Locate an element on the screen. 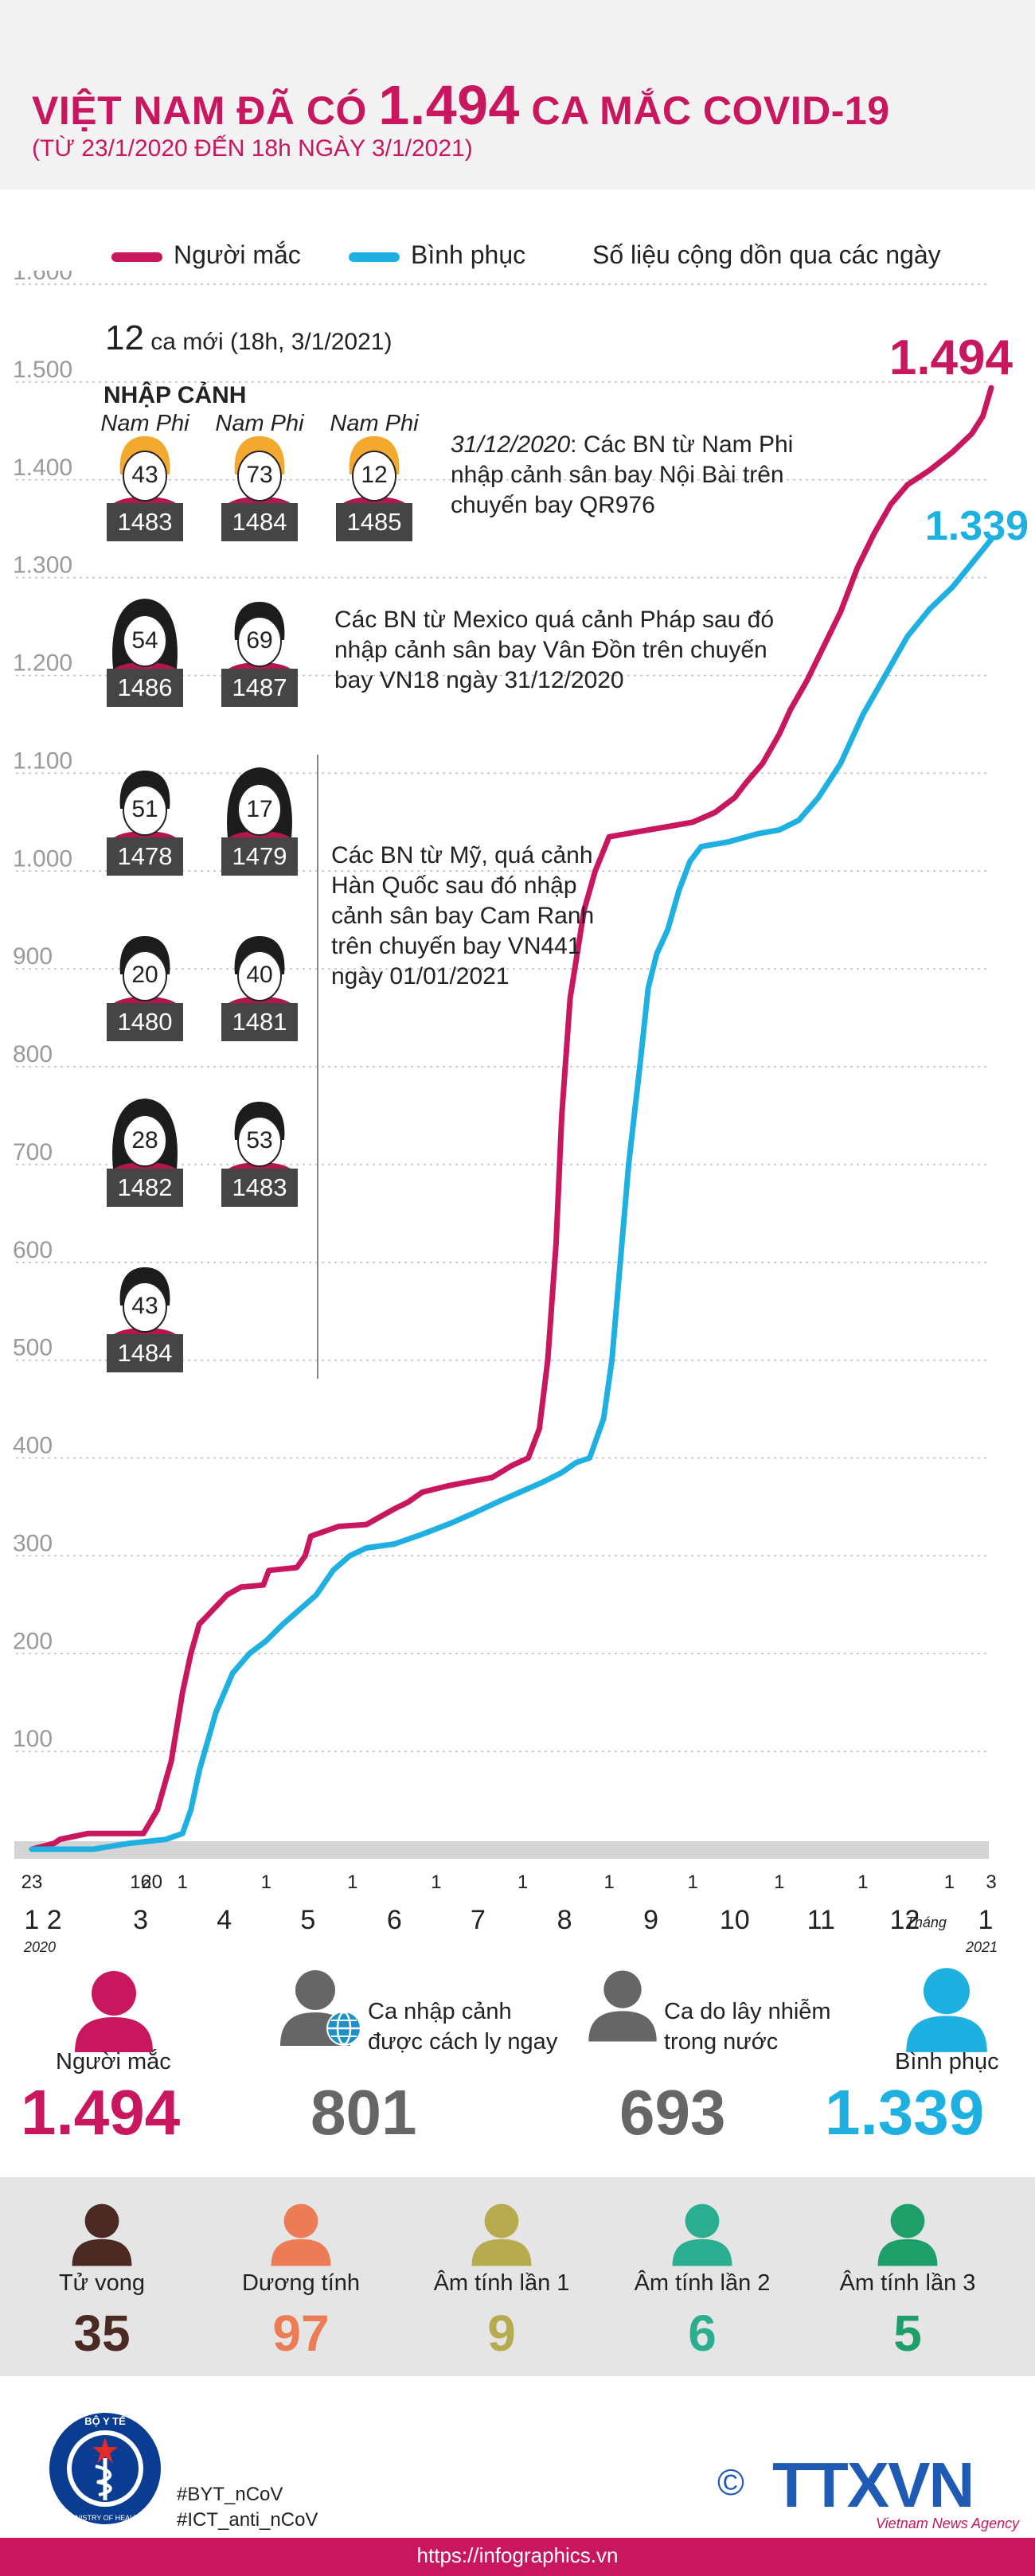 Image resolution: width=1035 pixels, height=2576 pixels. y-tick-label: 1.600 is located at coordinates (42, 278).